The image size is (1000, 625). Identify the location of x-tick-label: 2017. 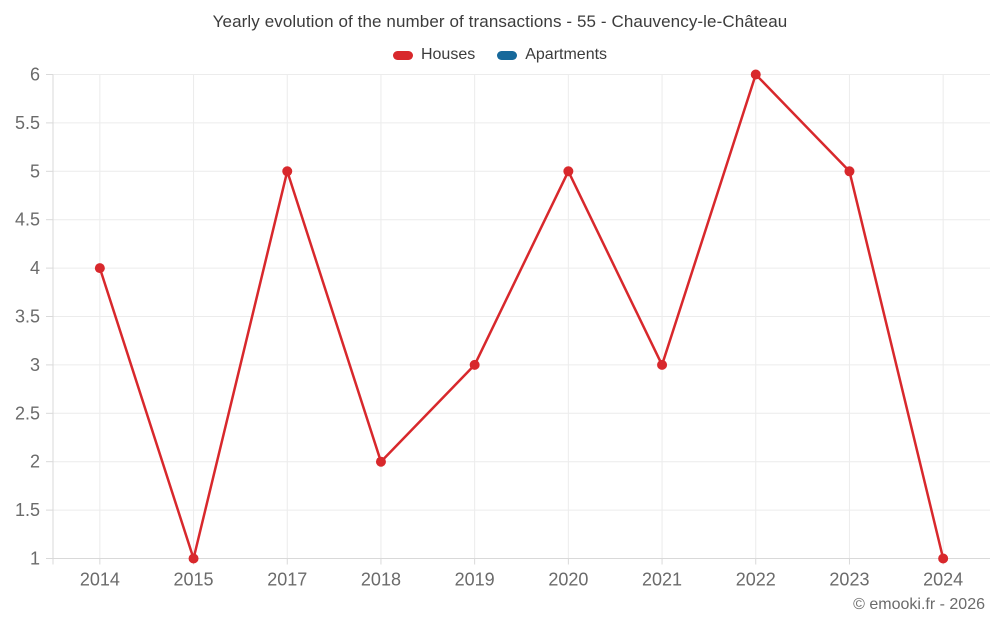
(287, 580).